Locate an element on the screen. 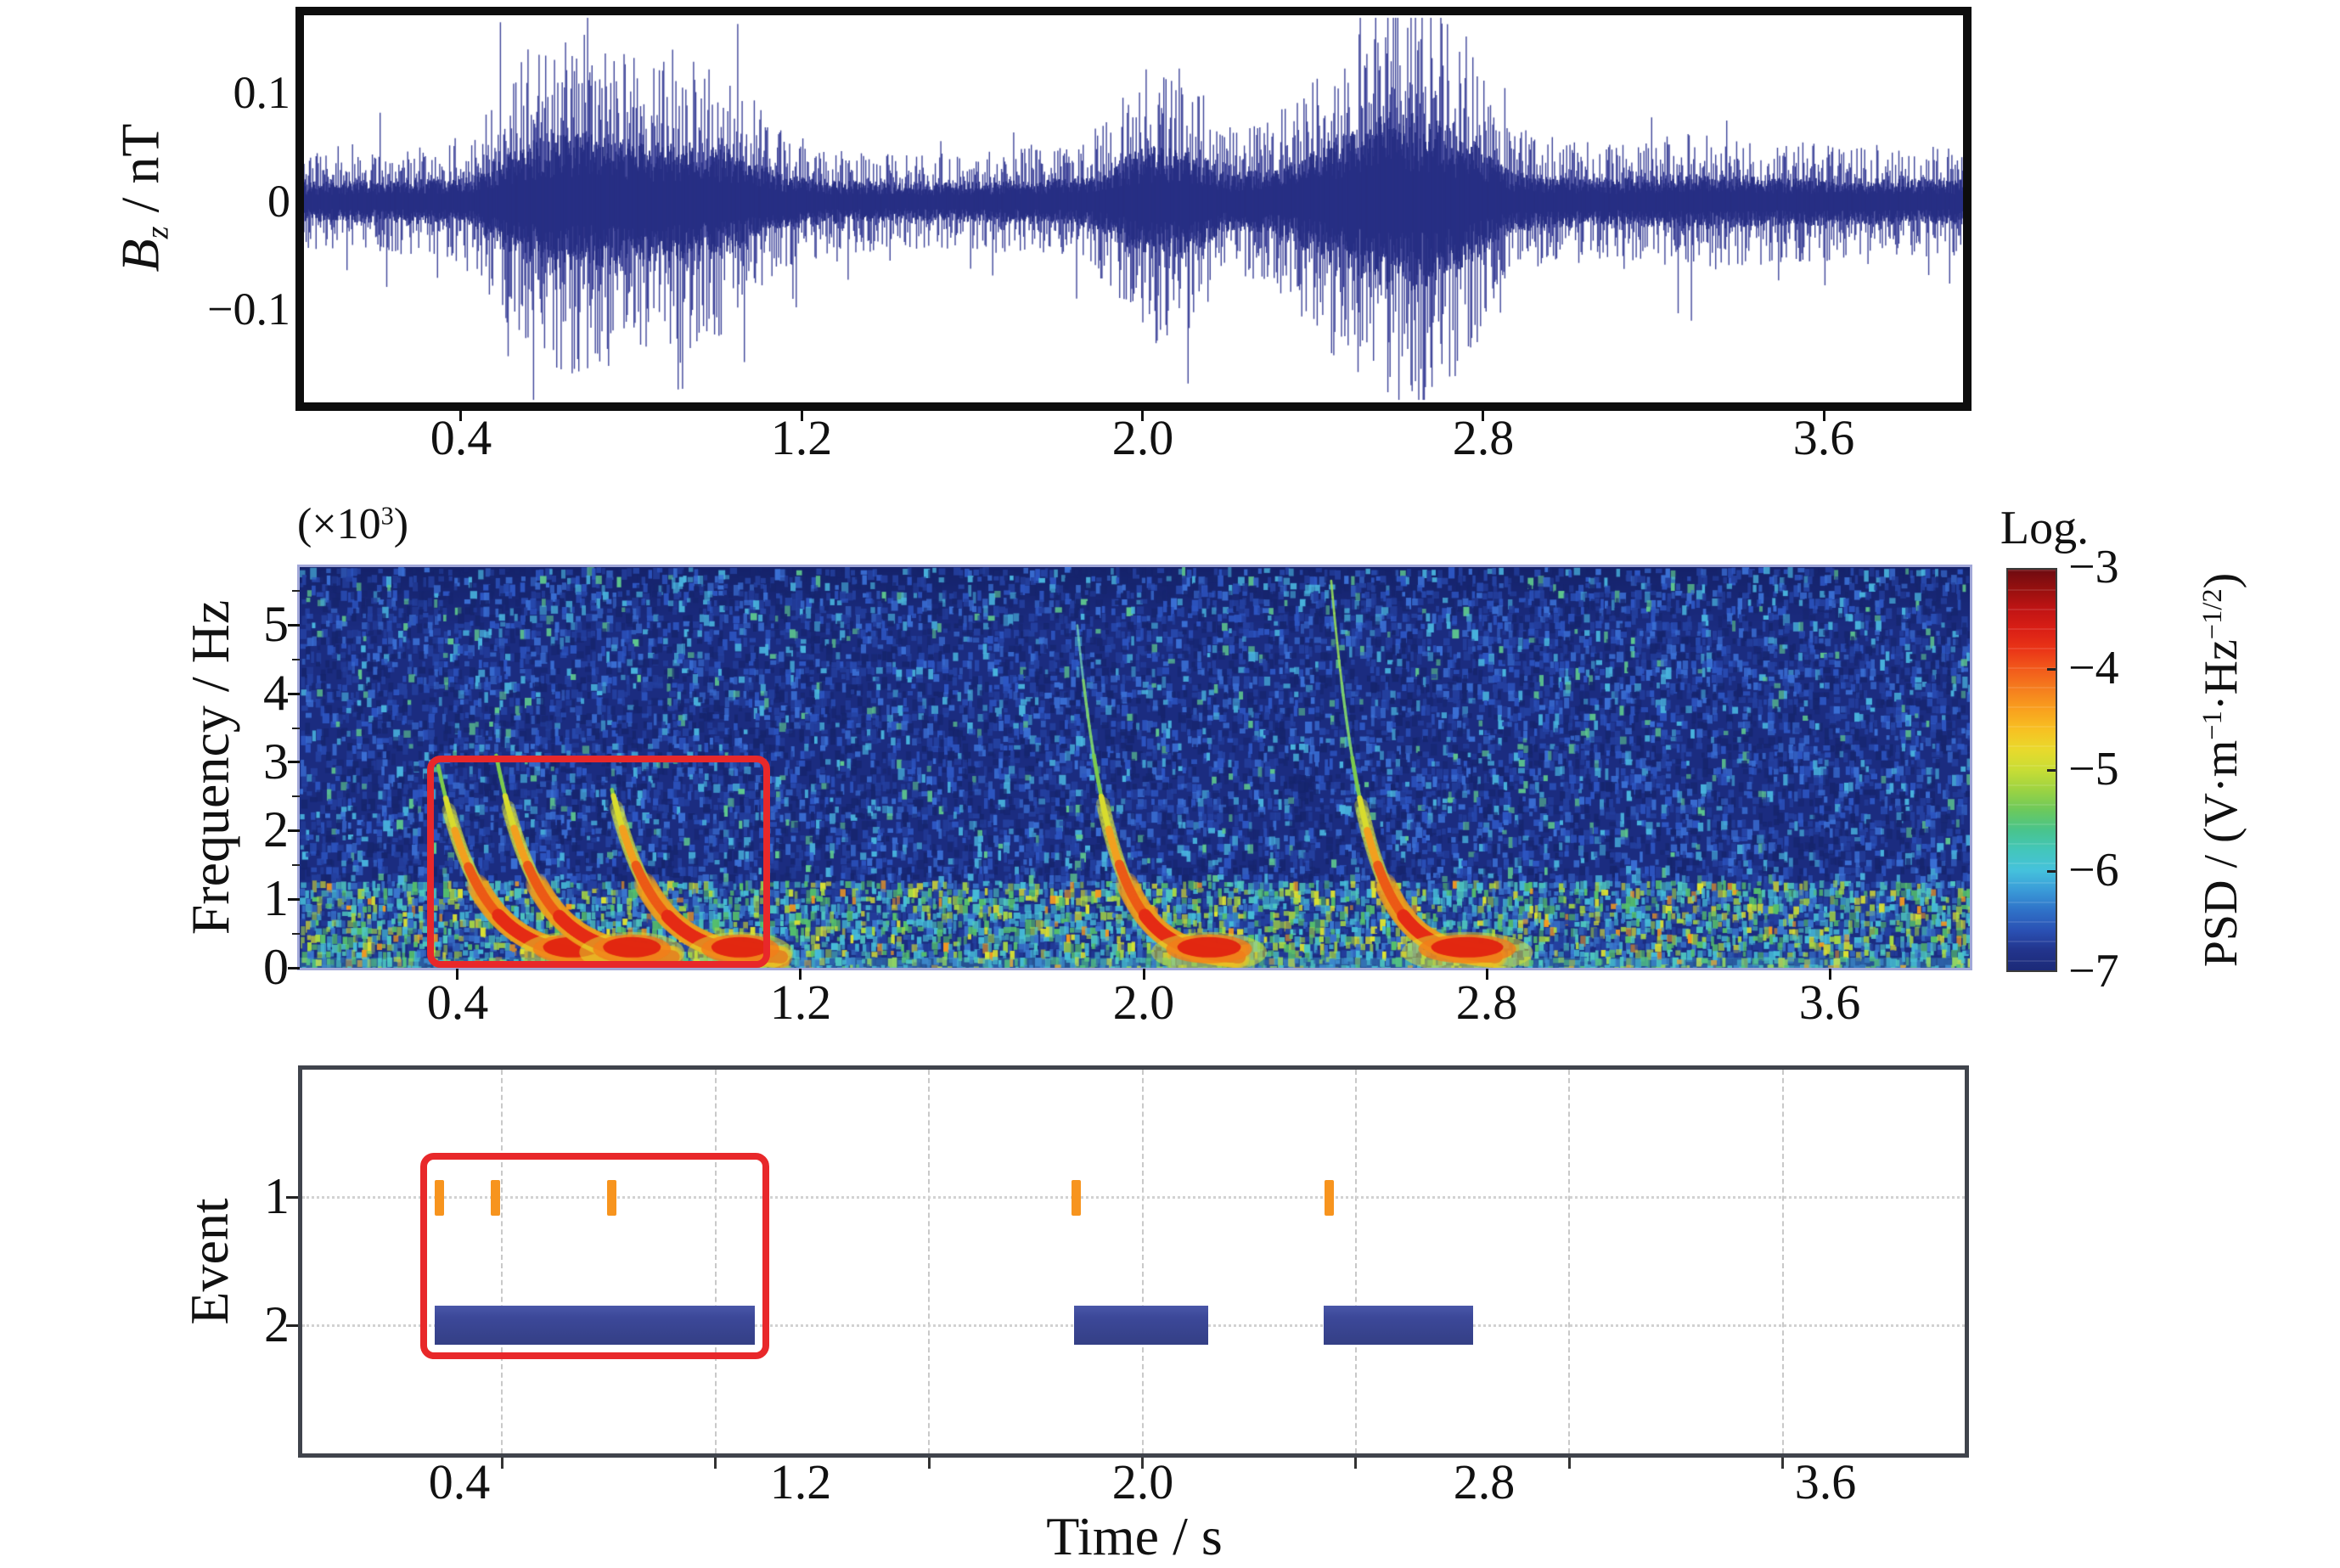 The width and height of the screenshot is (2340, 1568). x-tick-label-top: 2.8 is located at coordinates (1483, 437).